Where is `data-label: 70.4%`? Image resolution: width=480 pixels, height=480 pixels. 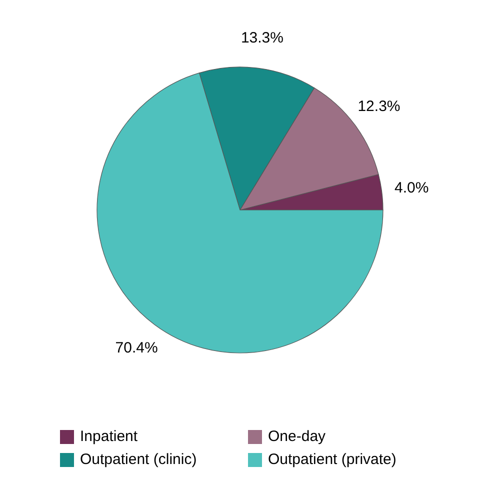
data-label: 70.4% is located at coordinates (136, 348).